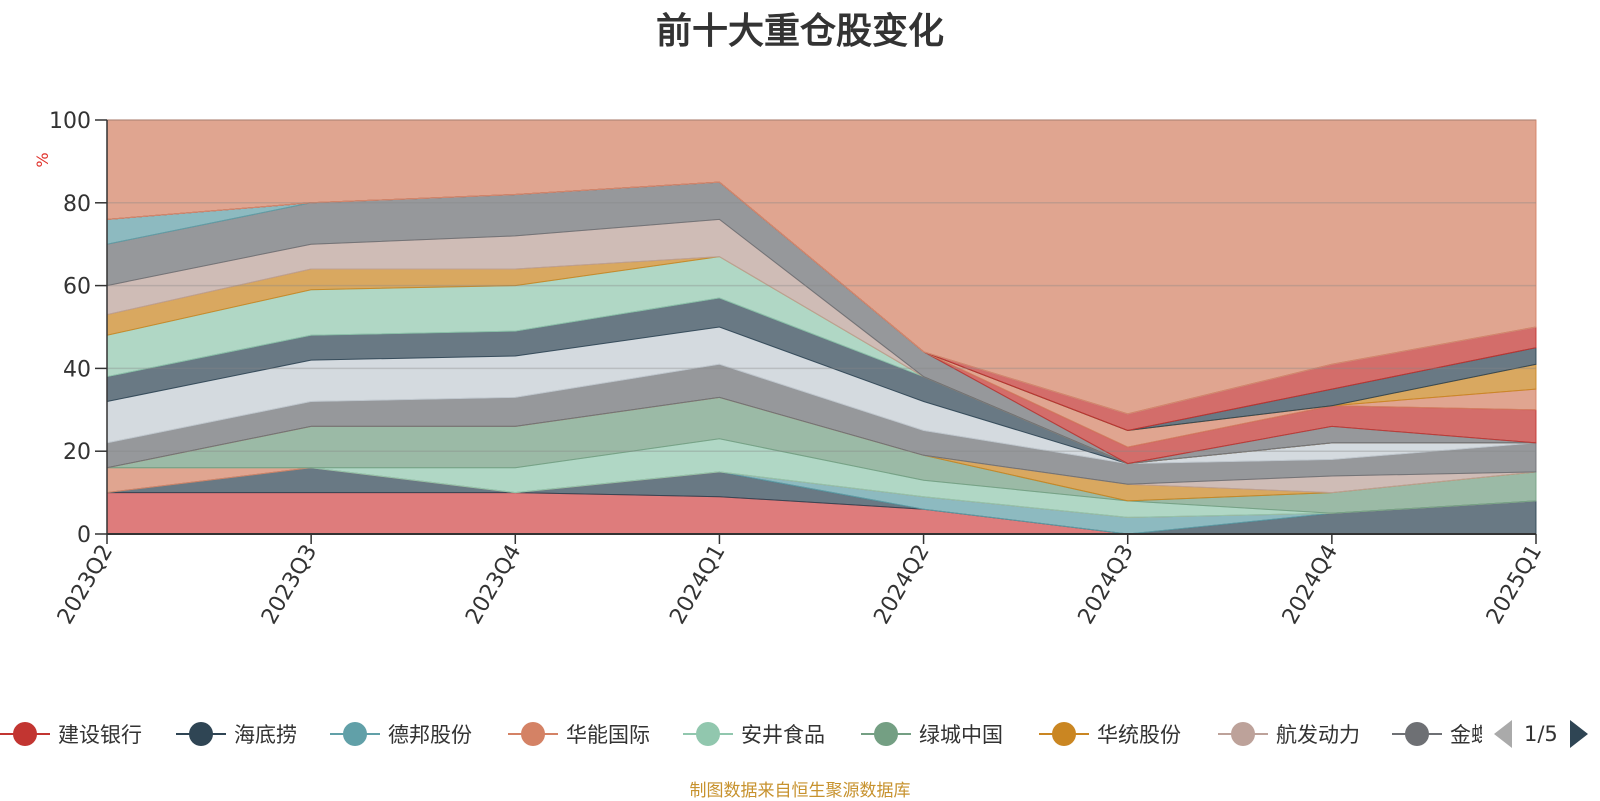 This screenshot has height=801, width=1600. What do you see at coordinates (1310, 585) in the screenshot?
I see `x-tick-label: 2024Q4` at bounding box center [1310, 585].